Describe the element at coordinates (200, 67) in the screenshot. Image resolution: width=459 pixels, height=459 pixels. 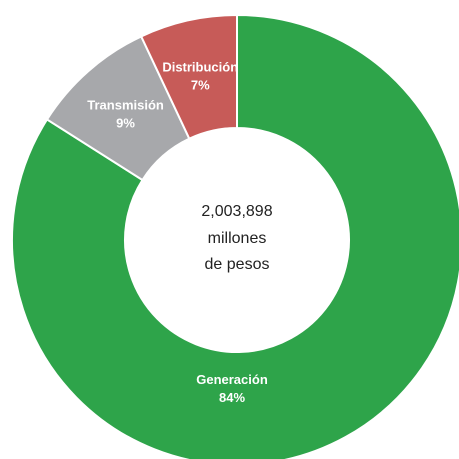
I see `slice-label-name: Distribución` at that location.